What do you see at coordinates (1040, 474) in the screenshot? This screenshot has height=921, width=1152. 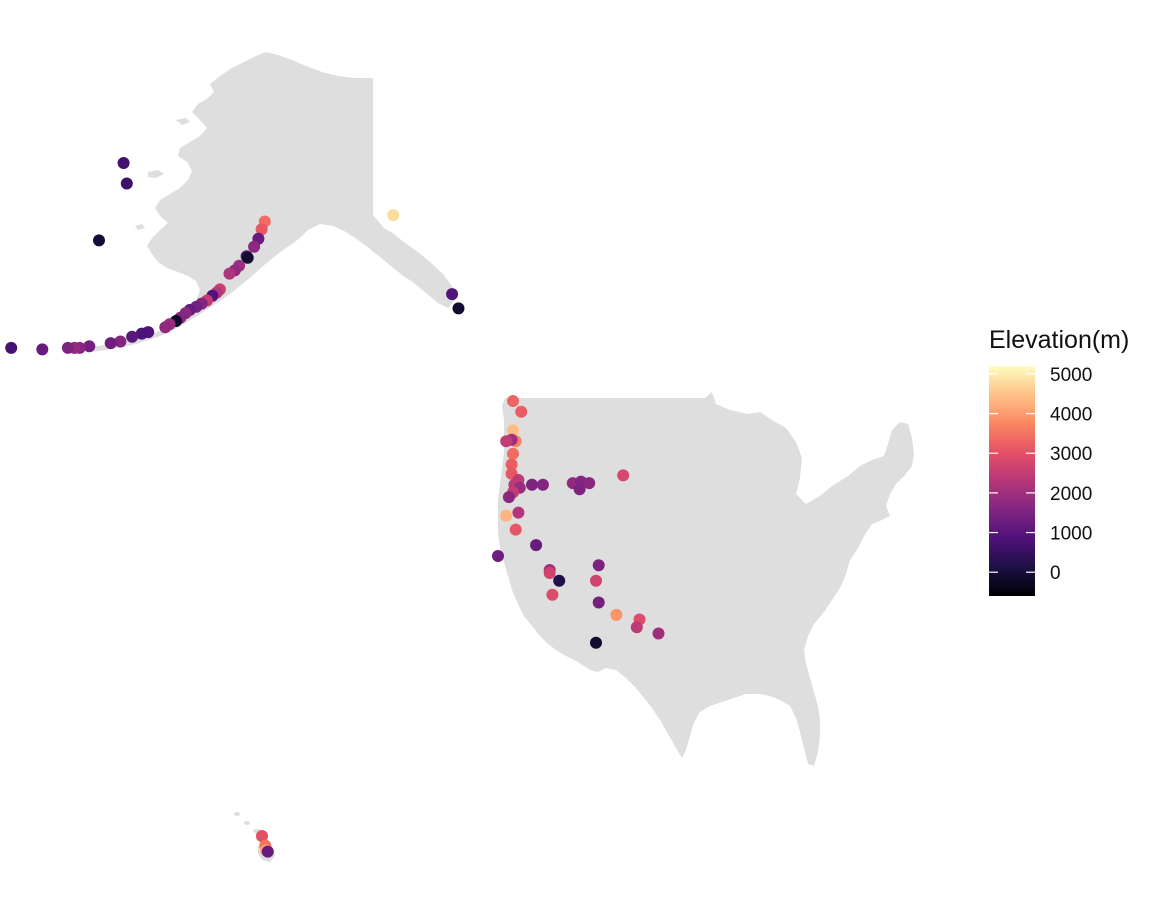 I see `legend-ticks: 5000 4000 3000 2000 1000 0` at bounding box center [1040, 474].